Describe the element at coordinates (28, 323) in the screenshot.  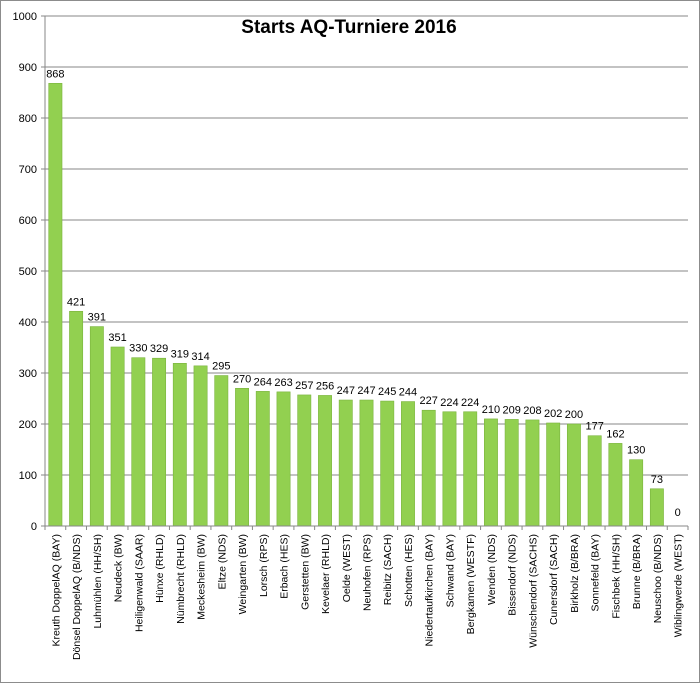
I see `y-tick-label: 400` at that location.